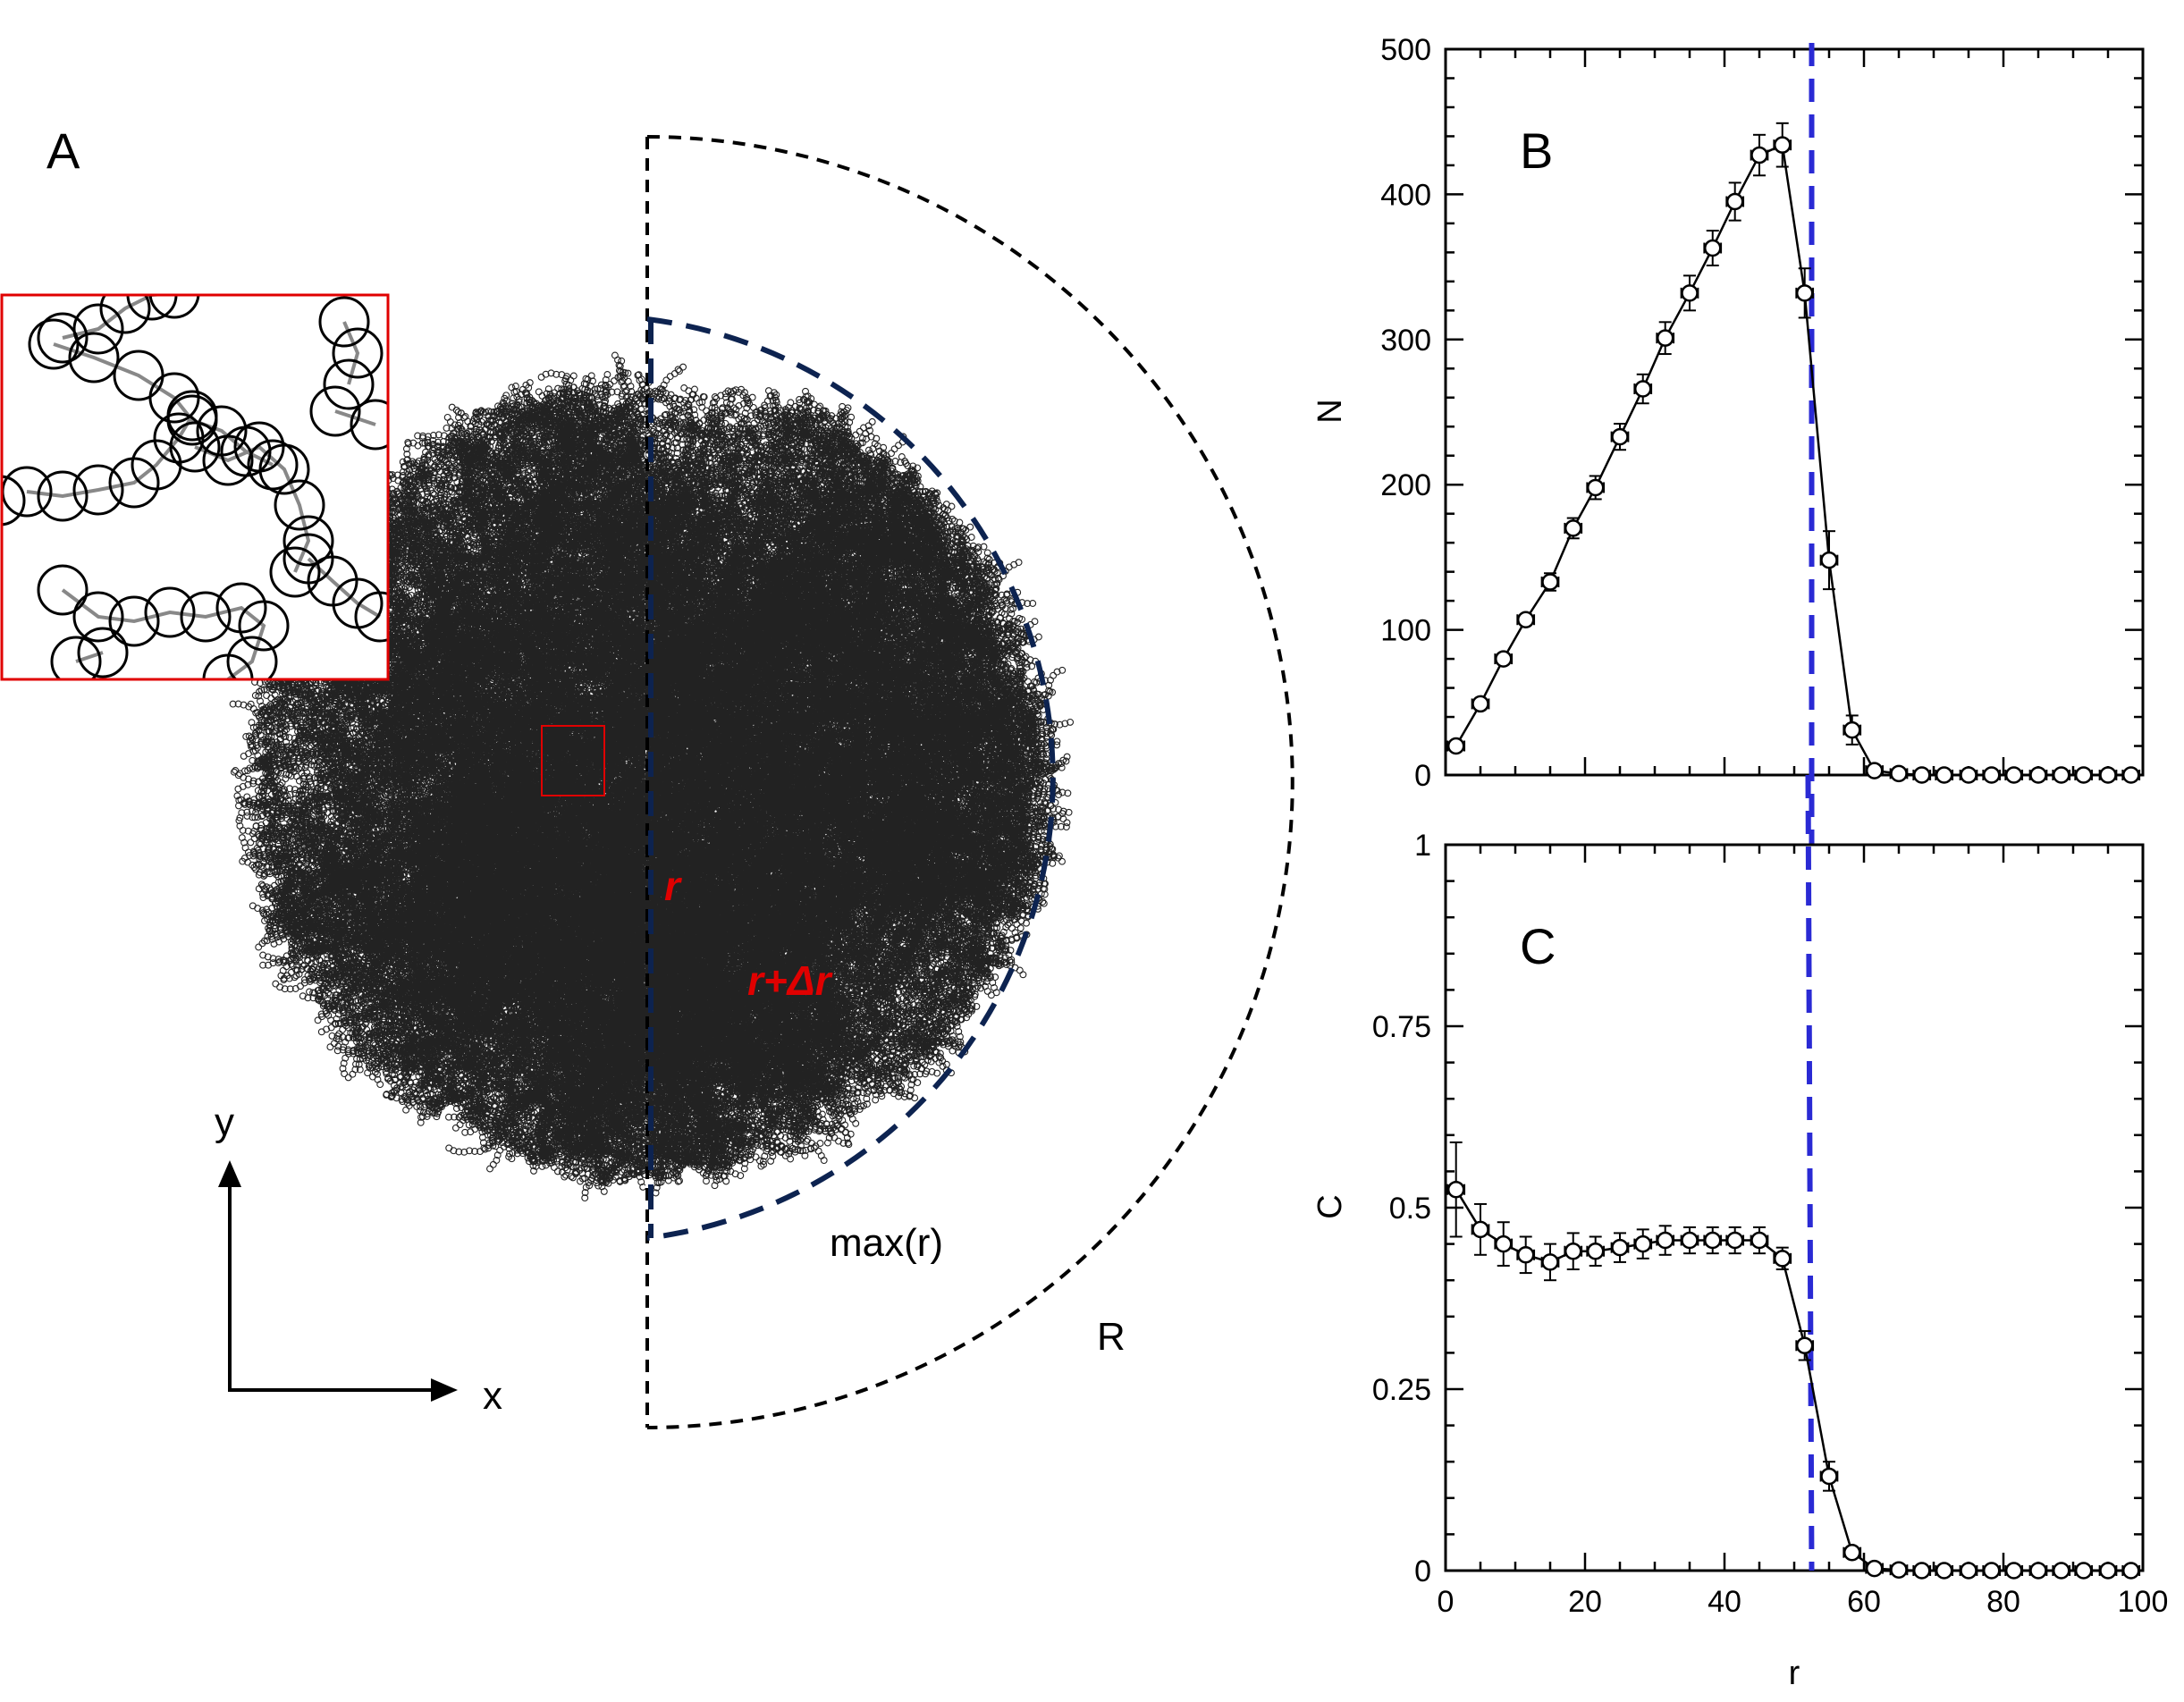 Image resolution: width=2184 pixels, height=1702 pixels. What do you see at coordinates (358, 1259) in the screenshot?
I see `coordinate-axes: y x` at bounding box center [358, 1259].